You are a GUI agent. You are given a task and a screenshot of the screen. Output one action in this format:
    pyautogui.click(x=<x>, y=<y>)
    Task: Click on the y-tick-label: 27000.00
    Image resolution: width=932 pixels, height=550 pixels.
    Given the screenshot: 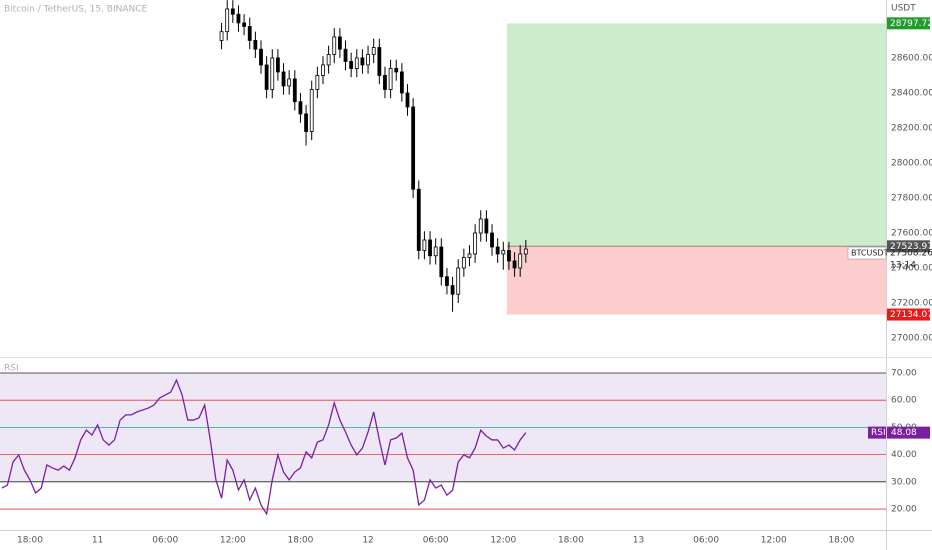 What is the action you would take?
    pyautogui.click(x=911, y=339)
    